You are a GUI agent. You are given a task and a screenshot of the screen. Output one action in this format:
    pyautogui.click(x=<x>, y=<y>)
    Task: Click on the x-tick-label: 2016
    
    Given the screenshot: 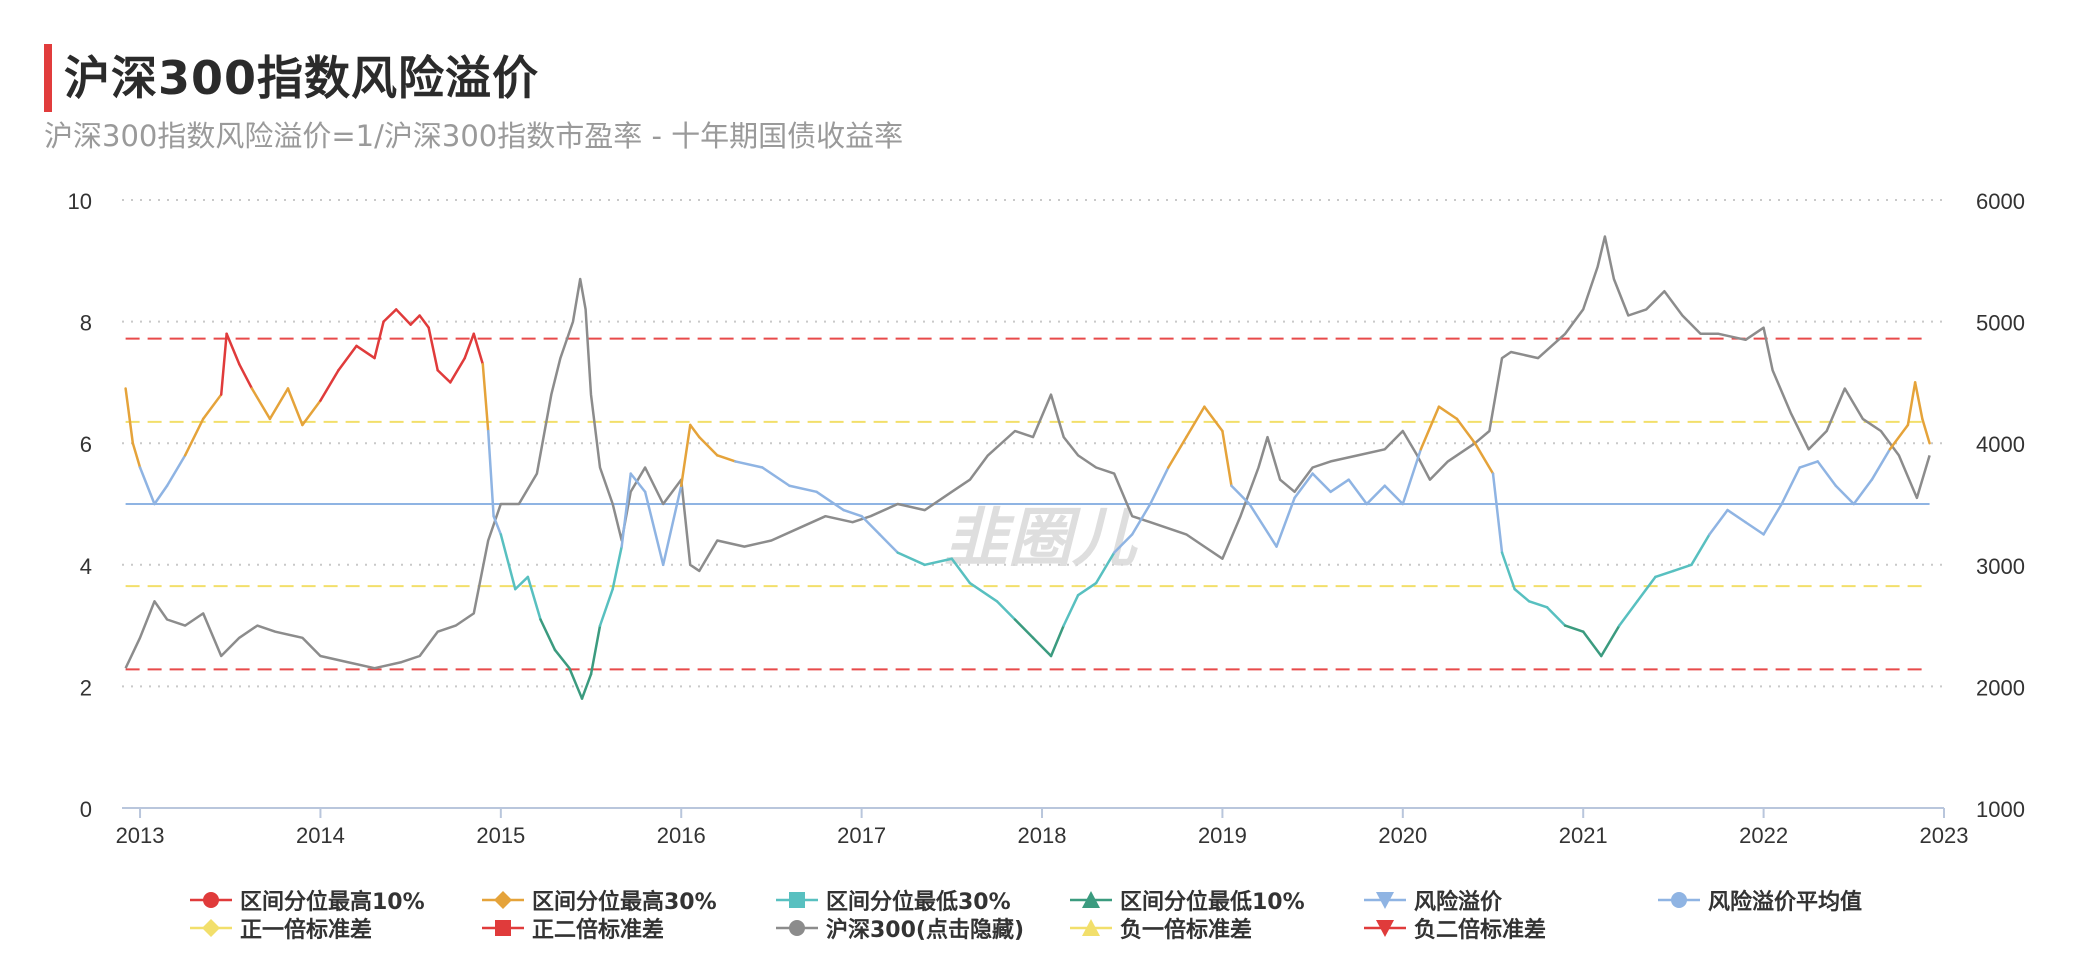 What is the action you would take?
    pyautogui.click(x=681, y=835)
    